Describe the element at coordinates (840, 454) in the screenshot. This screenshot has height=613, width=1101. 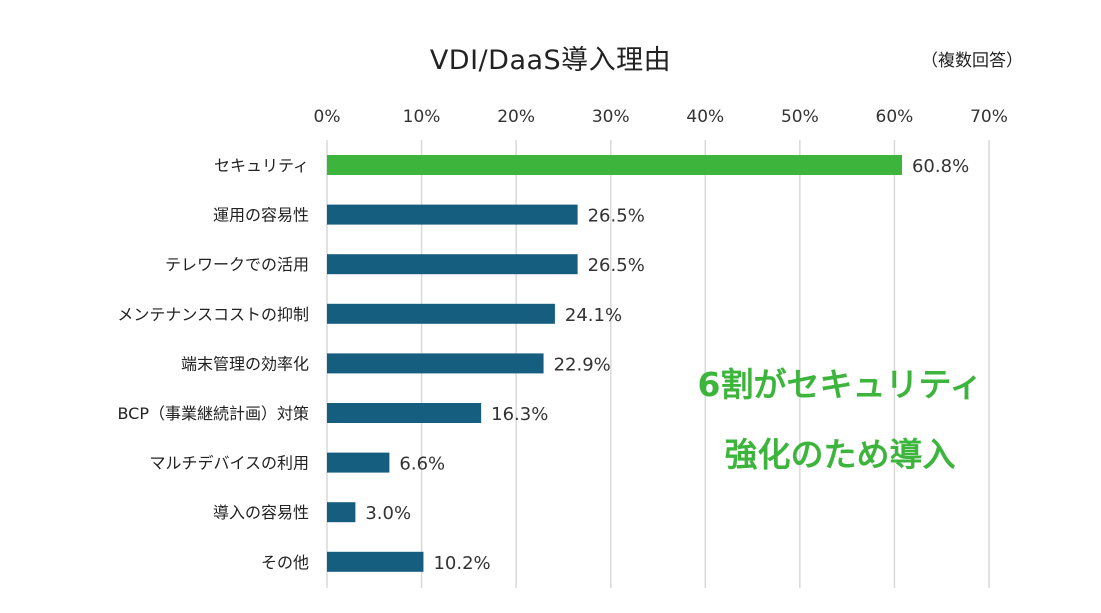
I see `callout-line-2: 強化のため導入` at that location.